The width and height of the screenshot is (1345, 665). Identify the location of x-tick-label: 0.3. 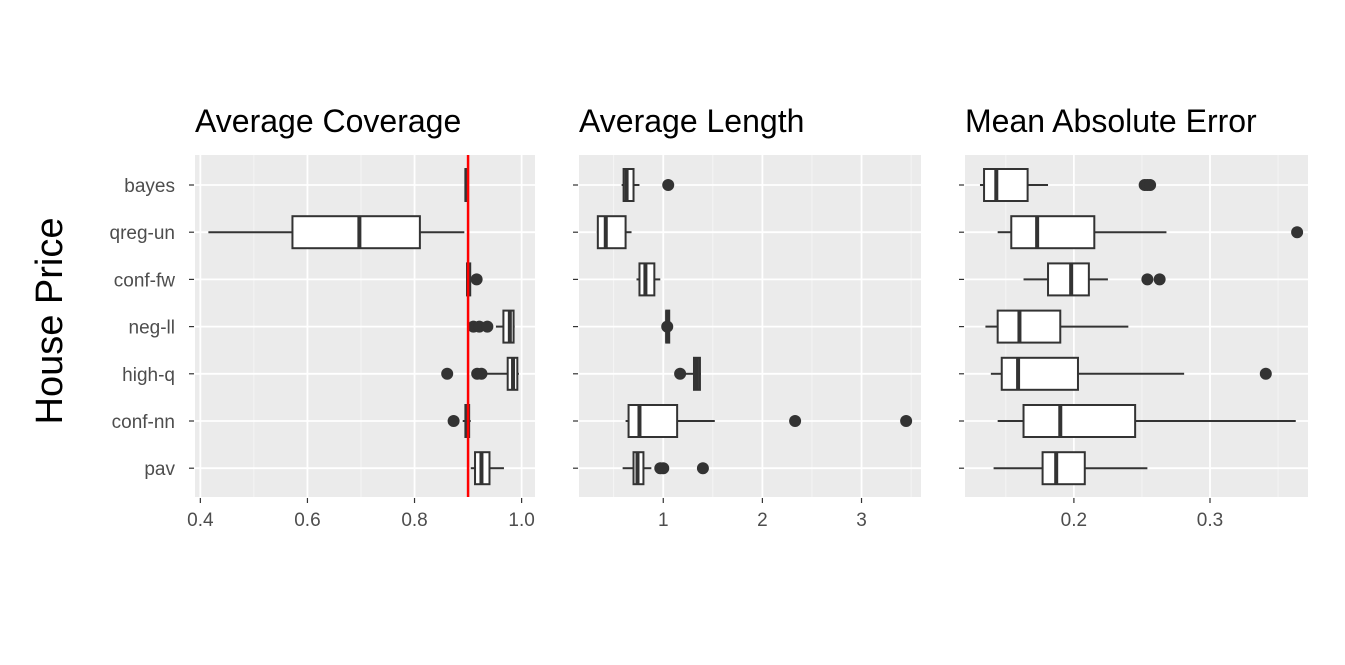
(1210, 520).